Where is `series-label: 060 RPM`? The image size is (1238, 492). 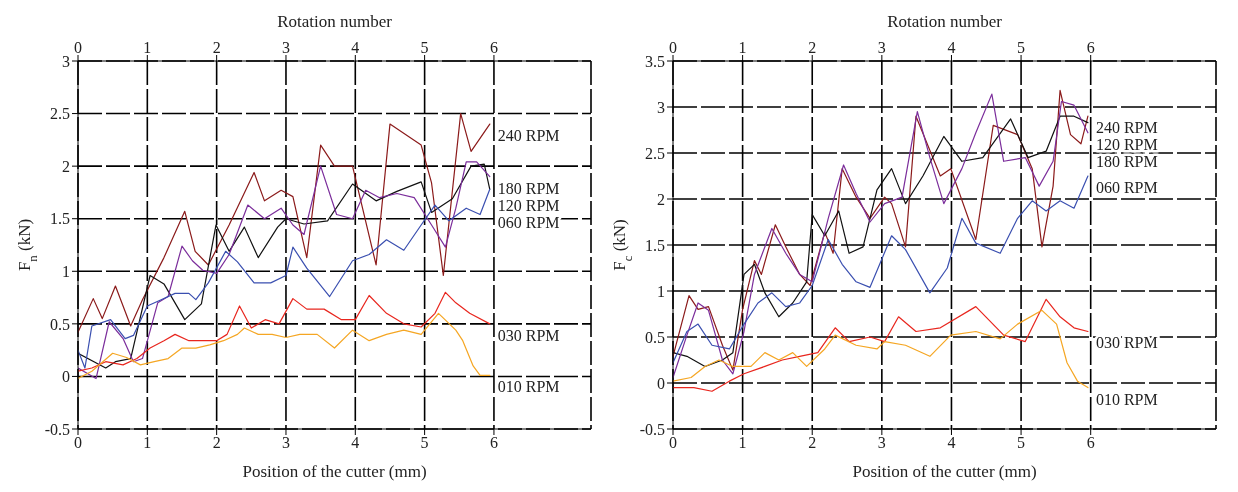
series-label: 060 RPM is located at coordinates (1126, 187).